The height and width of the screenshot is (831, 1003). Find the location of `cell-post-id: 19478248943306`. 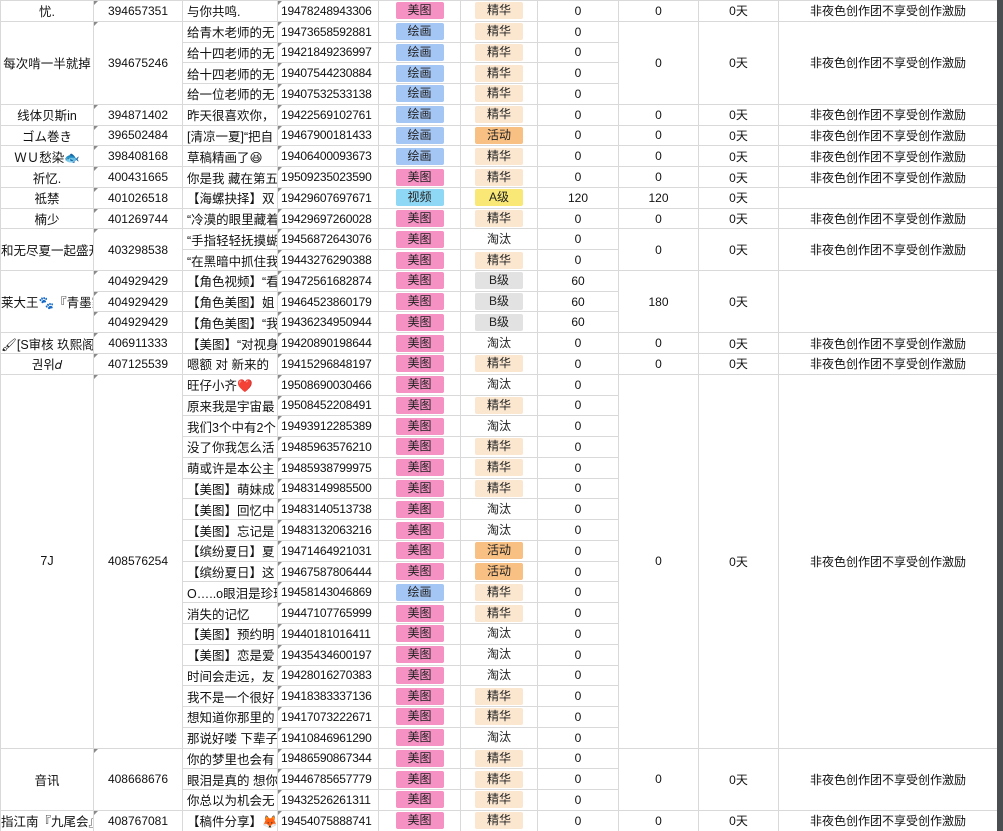

cell-post-id: 19478248943306 is located at coordinates (328, 11).